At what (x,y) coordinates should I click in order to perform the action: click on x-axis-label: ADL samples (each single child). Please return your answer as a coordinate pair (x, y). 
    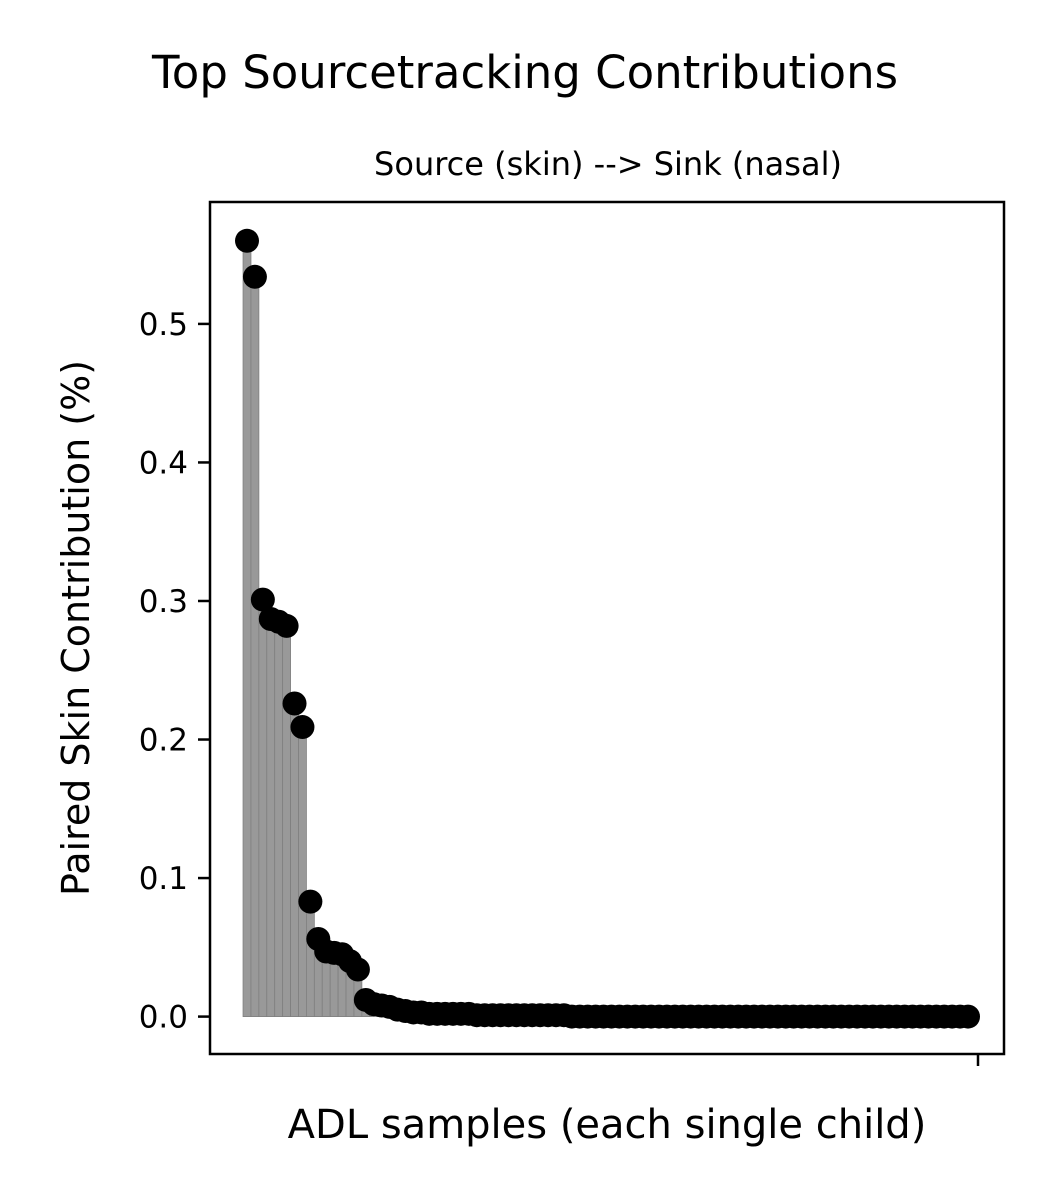
    Looking at the image, I should click on (607, 1125).